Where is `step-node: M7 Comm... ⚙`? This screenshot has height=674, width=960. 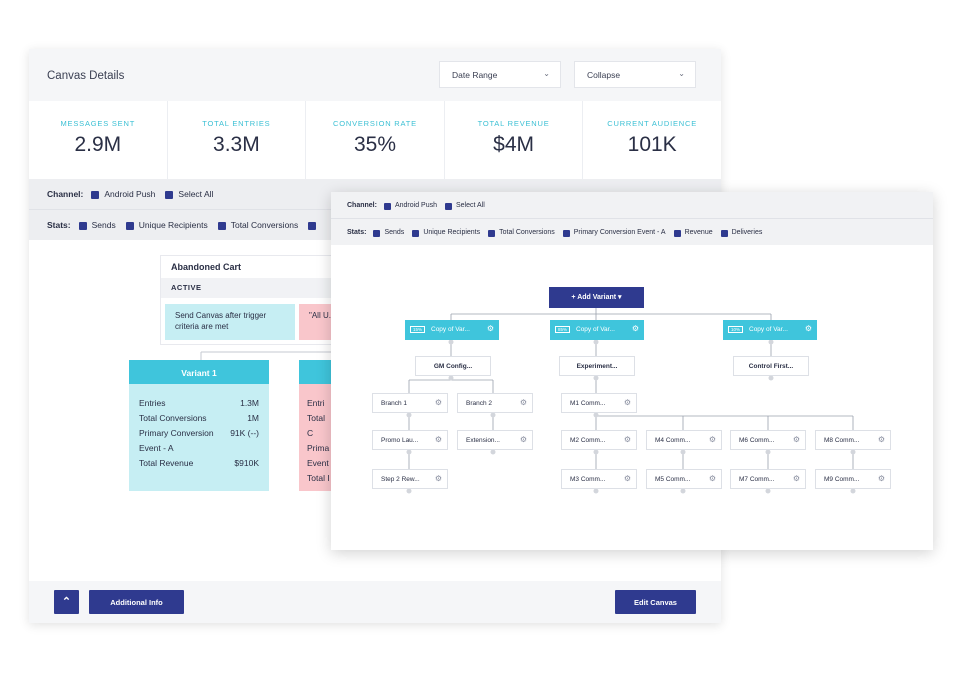
step-node: M7 Comm... ⚙ is located at coordinates (768, 479).